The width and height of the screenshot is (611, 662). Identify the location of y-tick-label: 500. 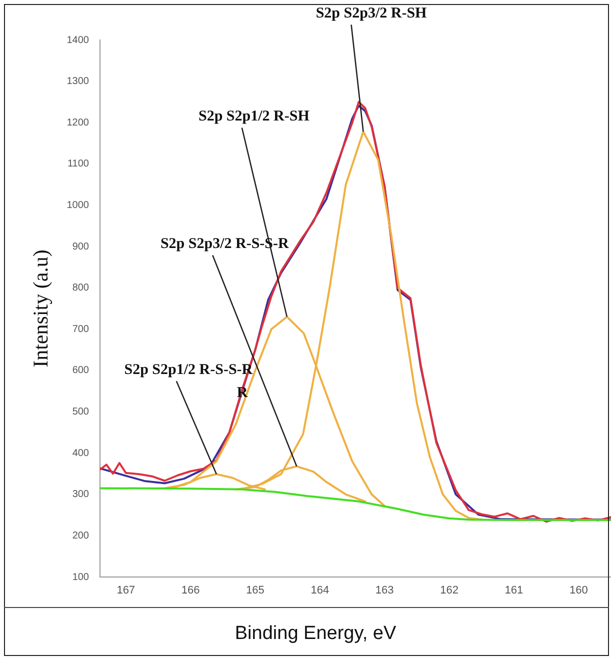
(81, 412).